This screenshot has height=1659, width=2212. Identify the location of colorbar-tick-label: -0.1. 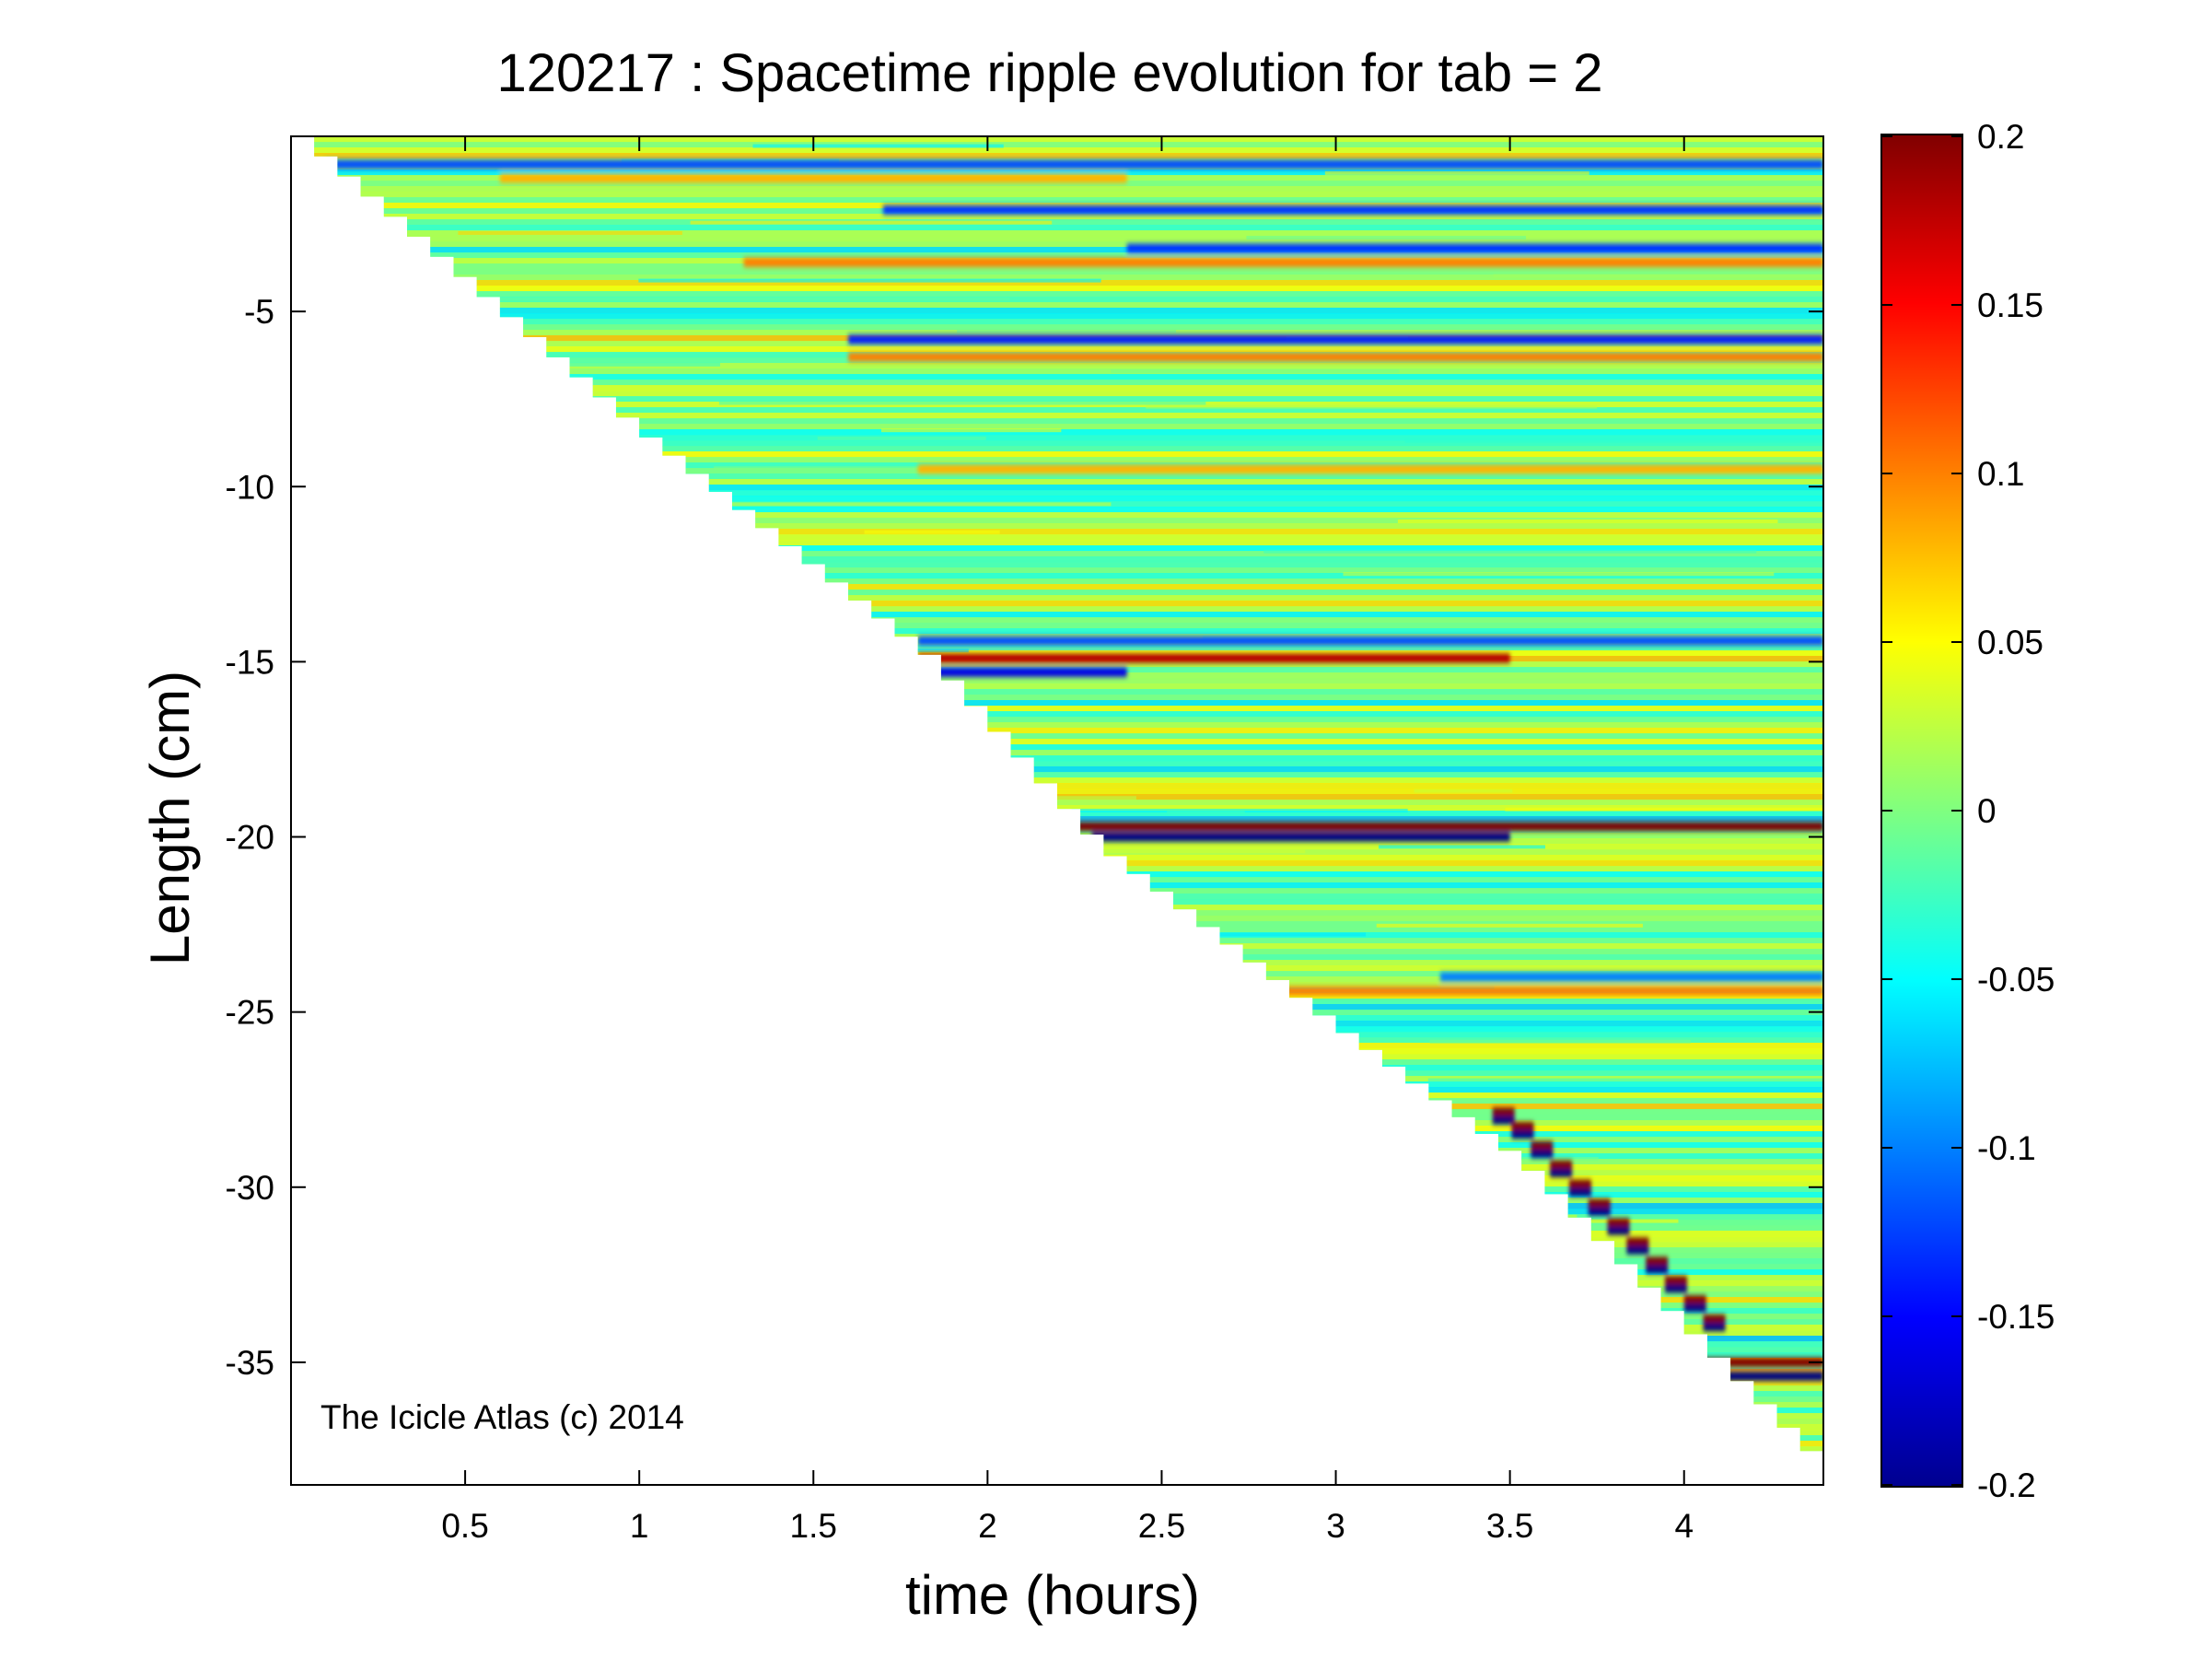
(2007, 1148).